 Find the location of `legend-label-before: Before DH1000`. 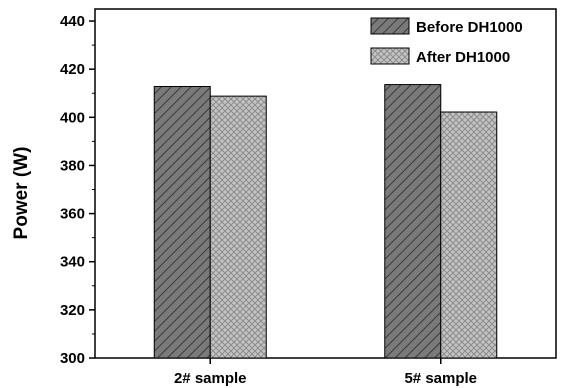

legend-label-before: Before DH1000 is located at coordinates (469, 27).